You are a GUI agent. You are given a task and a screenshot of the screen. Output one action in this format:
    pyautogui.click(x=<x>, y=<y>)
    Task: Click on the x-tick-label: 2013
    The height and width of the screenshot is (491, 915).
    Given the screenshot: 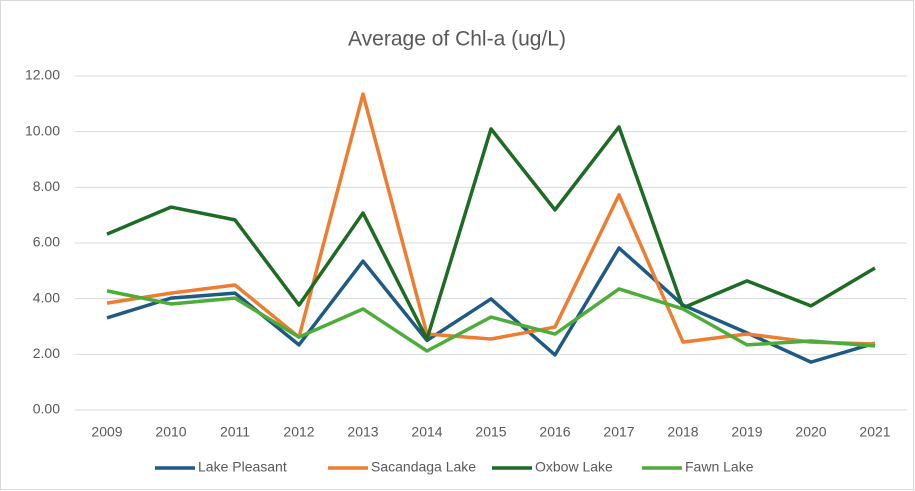 What is the action you would take?
    pyautogui.click(x=362, y=432)
    